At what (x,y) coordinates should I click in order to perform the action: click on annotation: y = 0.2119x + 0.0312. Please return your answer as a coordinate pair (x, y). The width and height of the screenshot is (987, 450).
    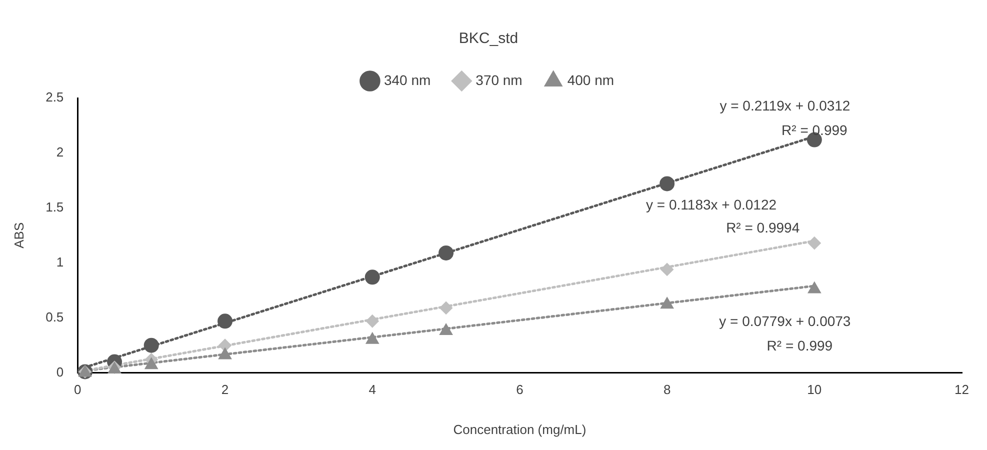
    Looking at the image, I should click on (785, 106).